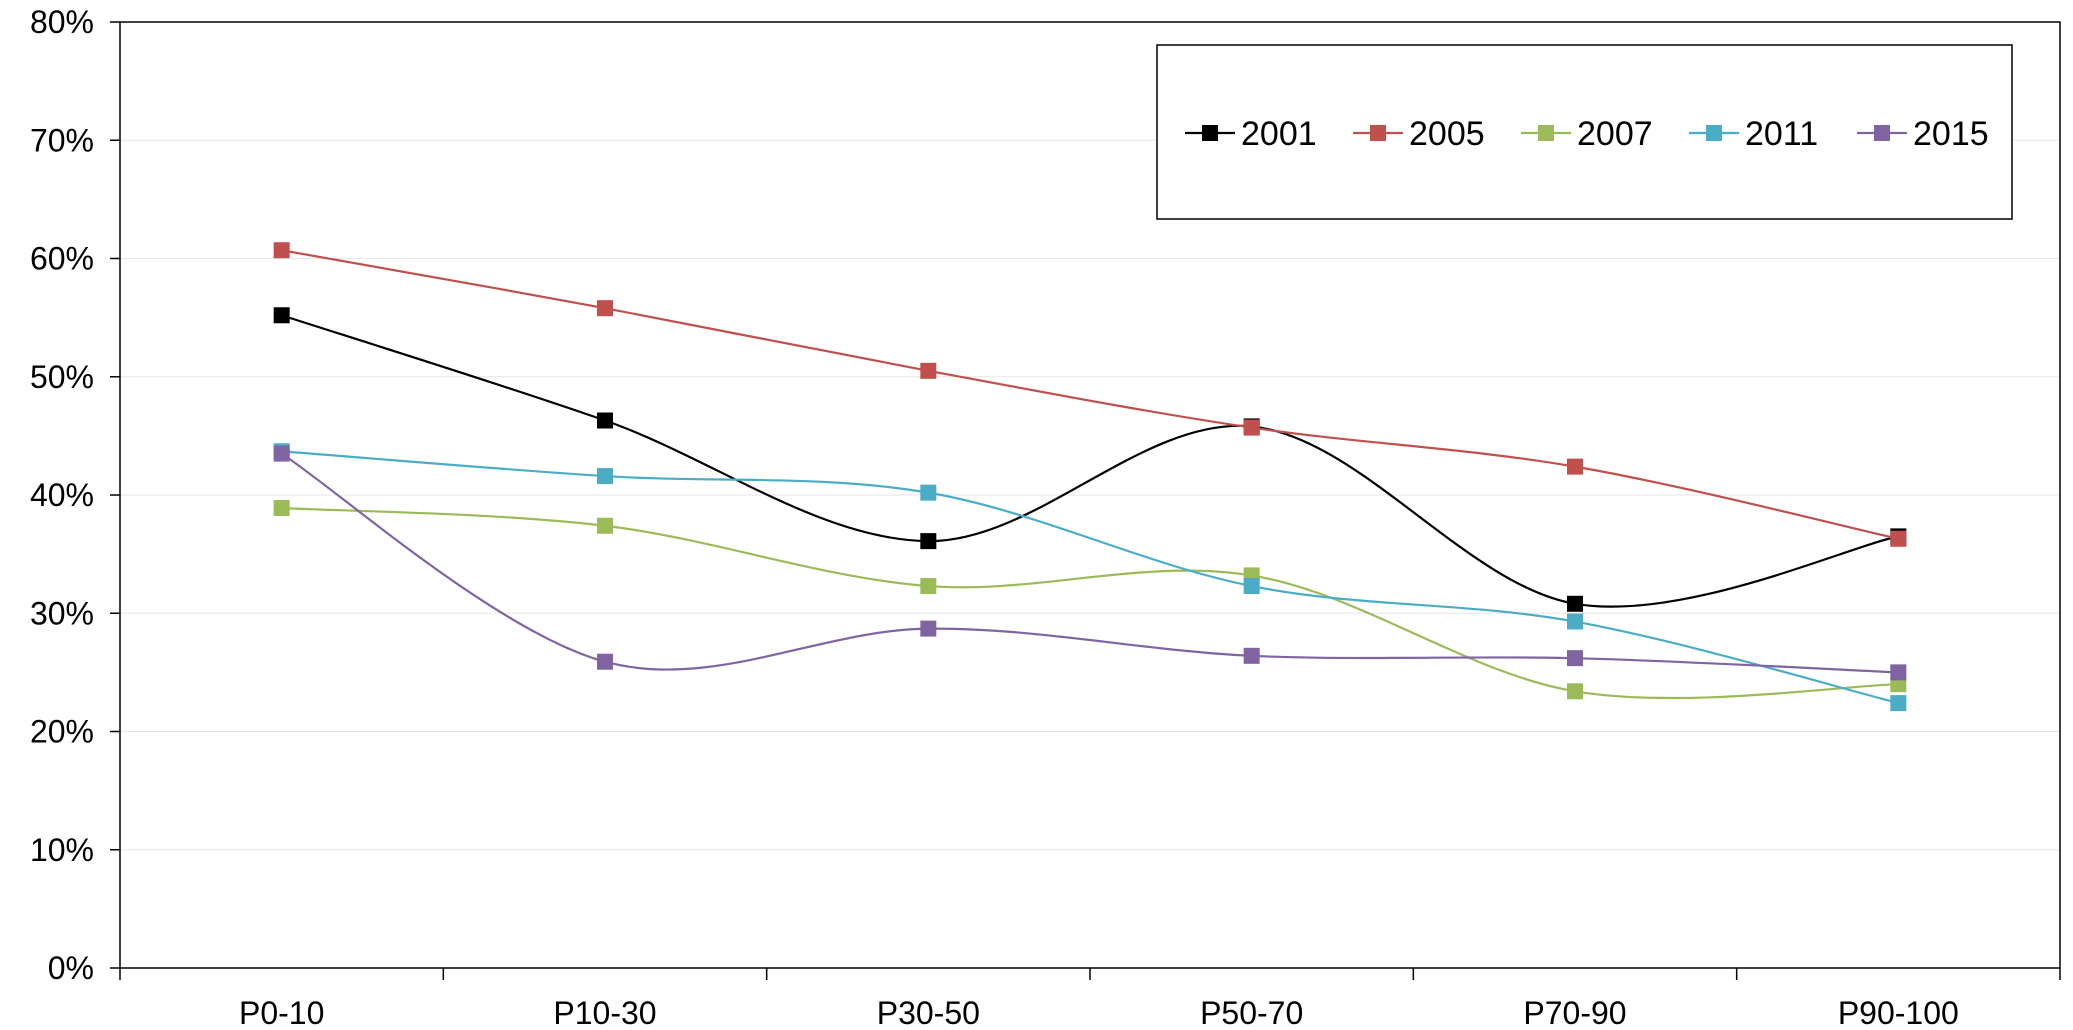 The width and height of the screenshot is (2073, 1030). What do you see at coordinates (62, 495) in the screenshot?
I see `y-tick-label: 40%` at bounding box center [62, 495].